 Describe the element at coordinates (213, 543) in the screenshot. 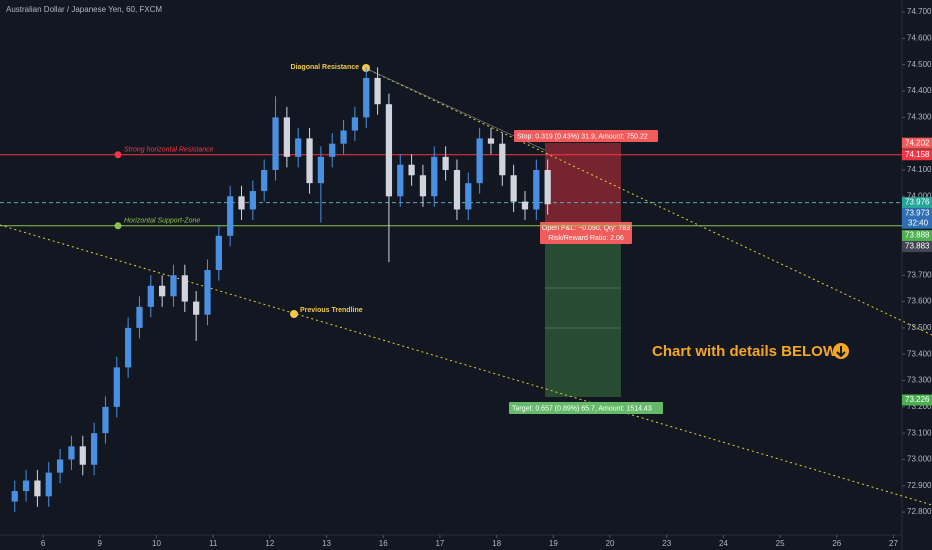

I see `x-tick-label: 11` at that location.